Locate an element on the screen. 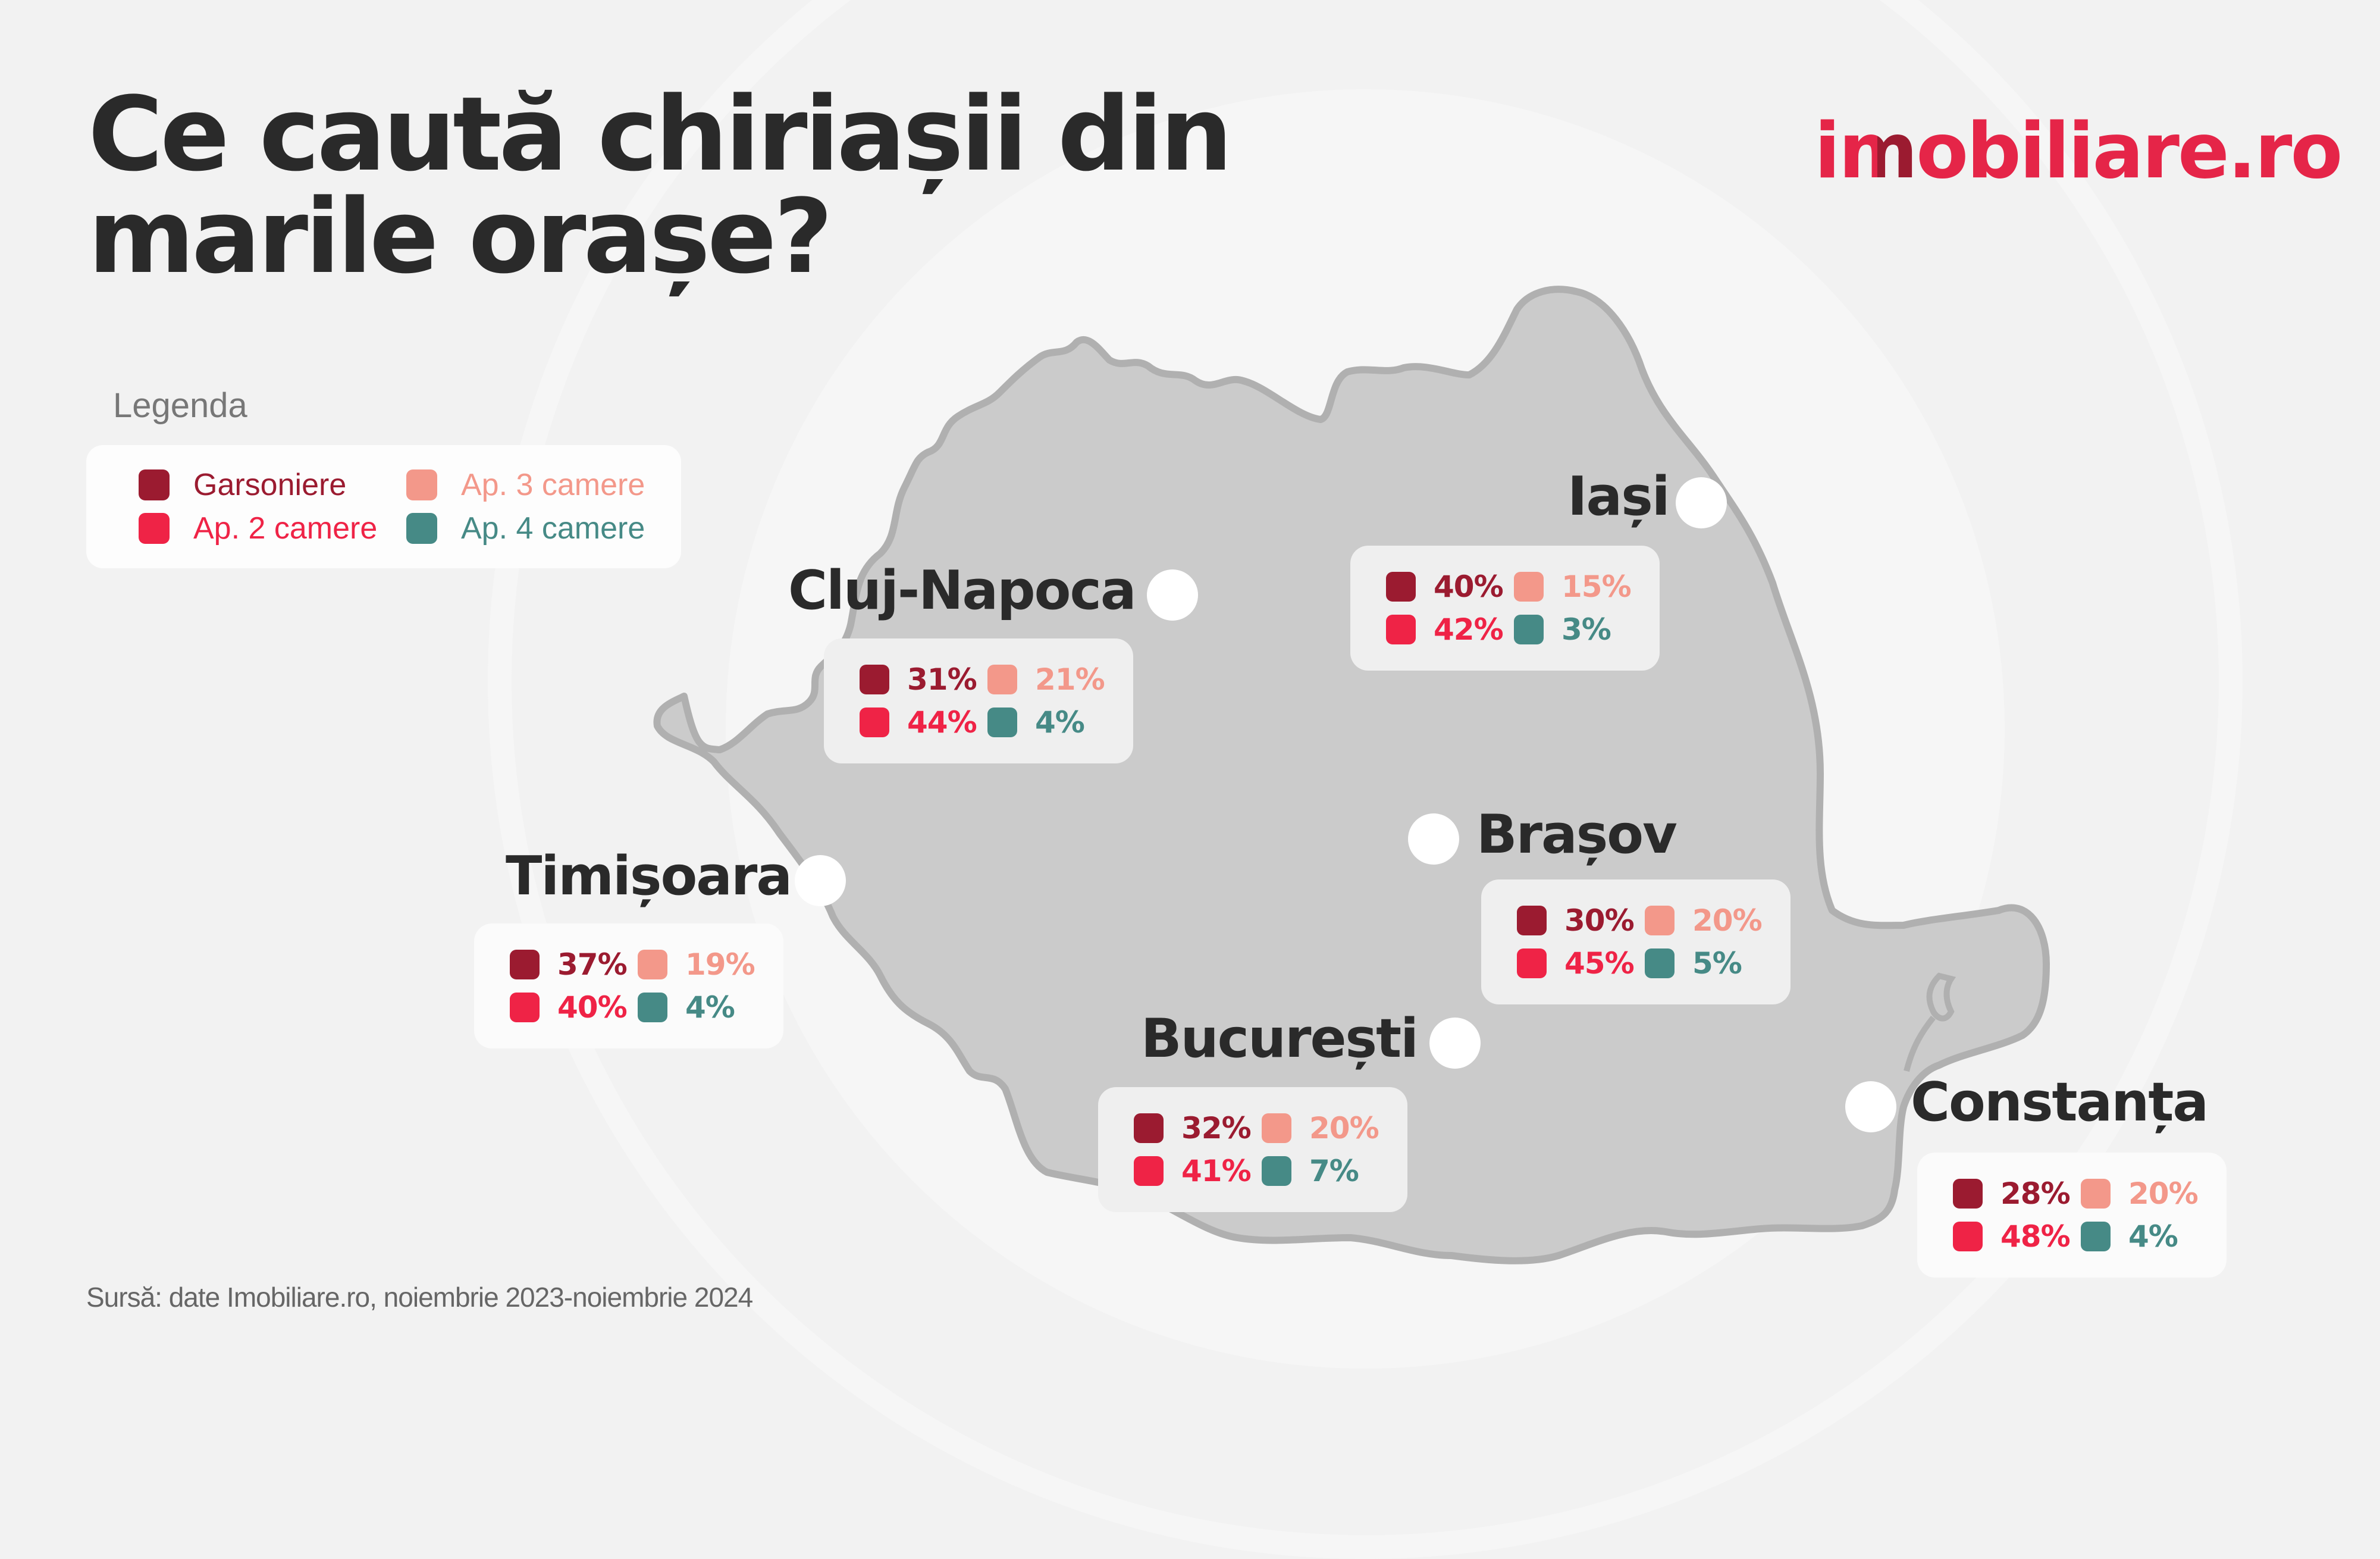  stat-value: 3% is located at coordinates (1586, 630).